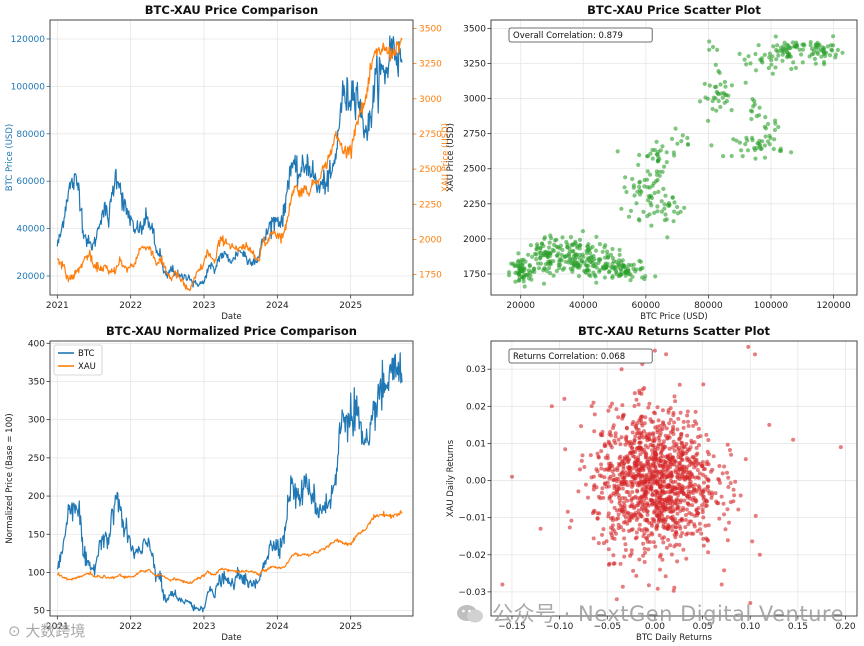  Describe the element at coordinates (204, 306) in the screenshot. I see `x-tick-label: 2023` at that location.